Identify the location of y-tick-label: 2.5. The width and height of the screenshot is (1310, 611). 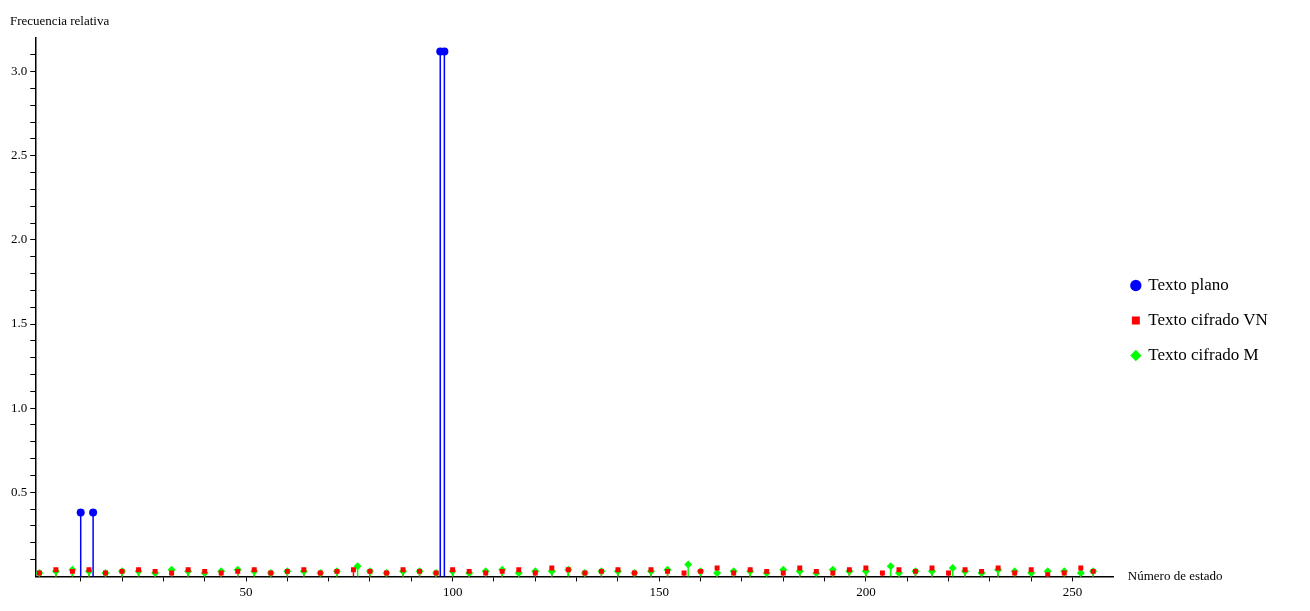
(19, 155).